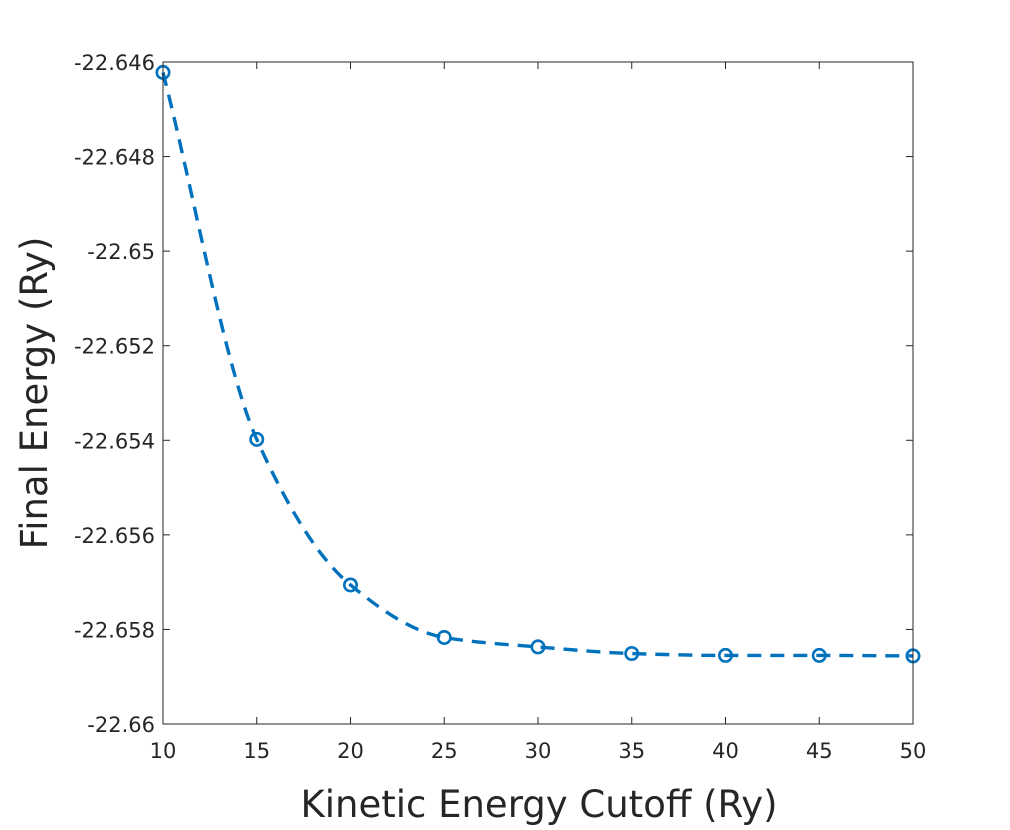 The width and height of the screenshot is (1010, 830). I want to click on y-tick-label: -22.654, so click(114, 441).